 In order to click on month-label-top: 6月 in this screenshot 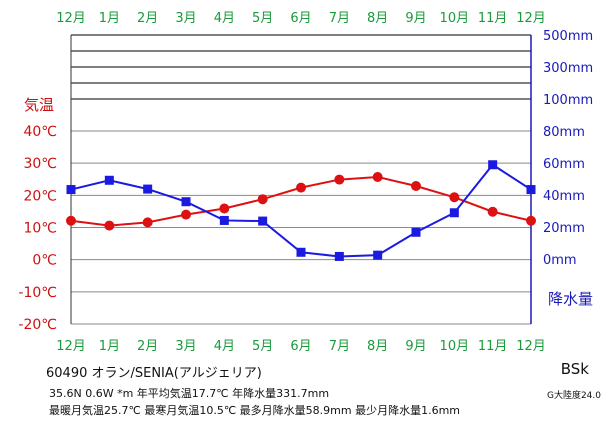, I will do `click(300, 18)`.